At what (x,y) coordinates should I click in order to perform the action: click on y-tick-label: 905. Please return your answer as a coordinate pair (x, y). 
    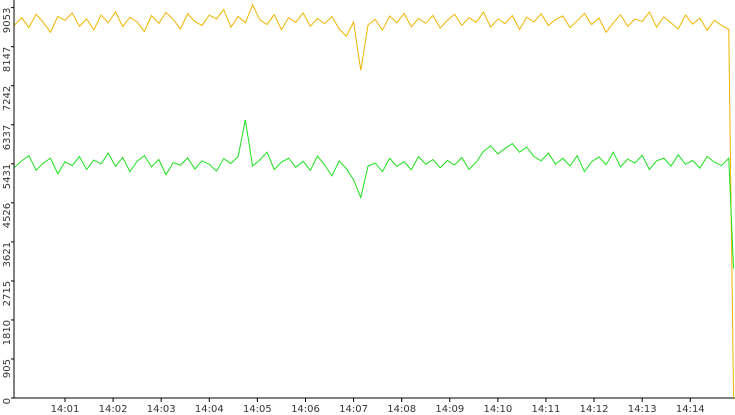
    Looking at the image, I should click on (7, 368).